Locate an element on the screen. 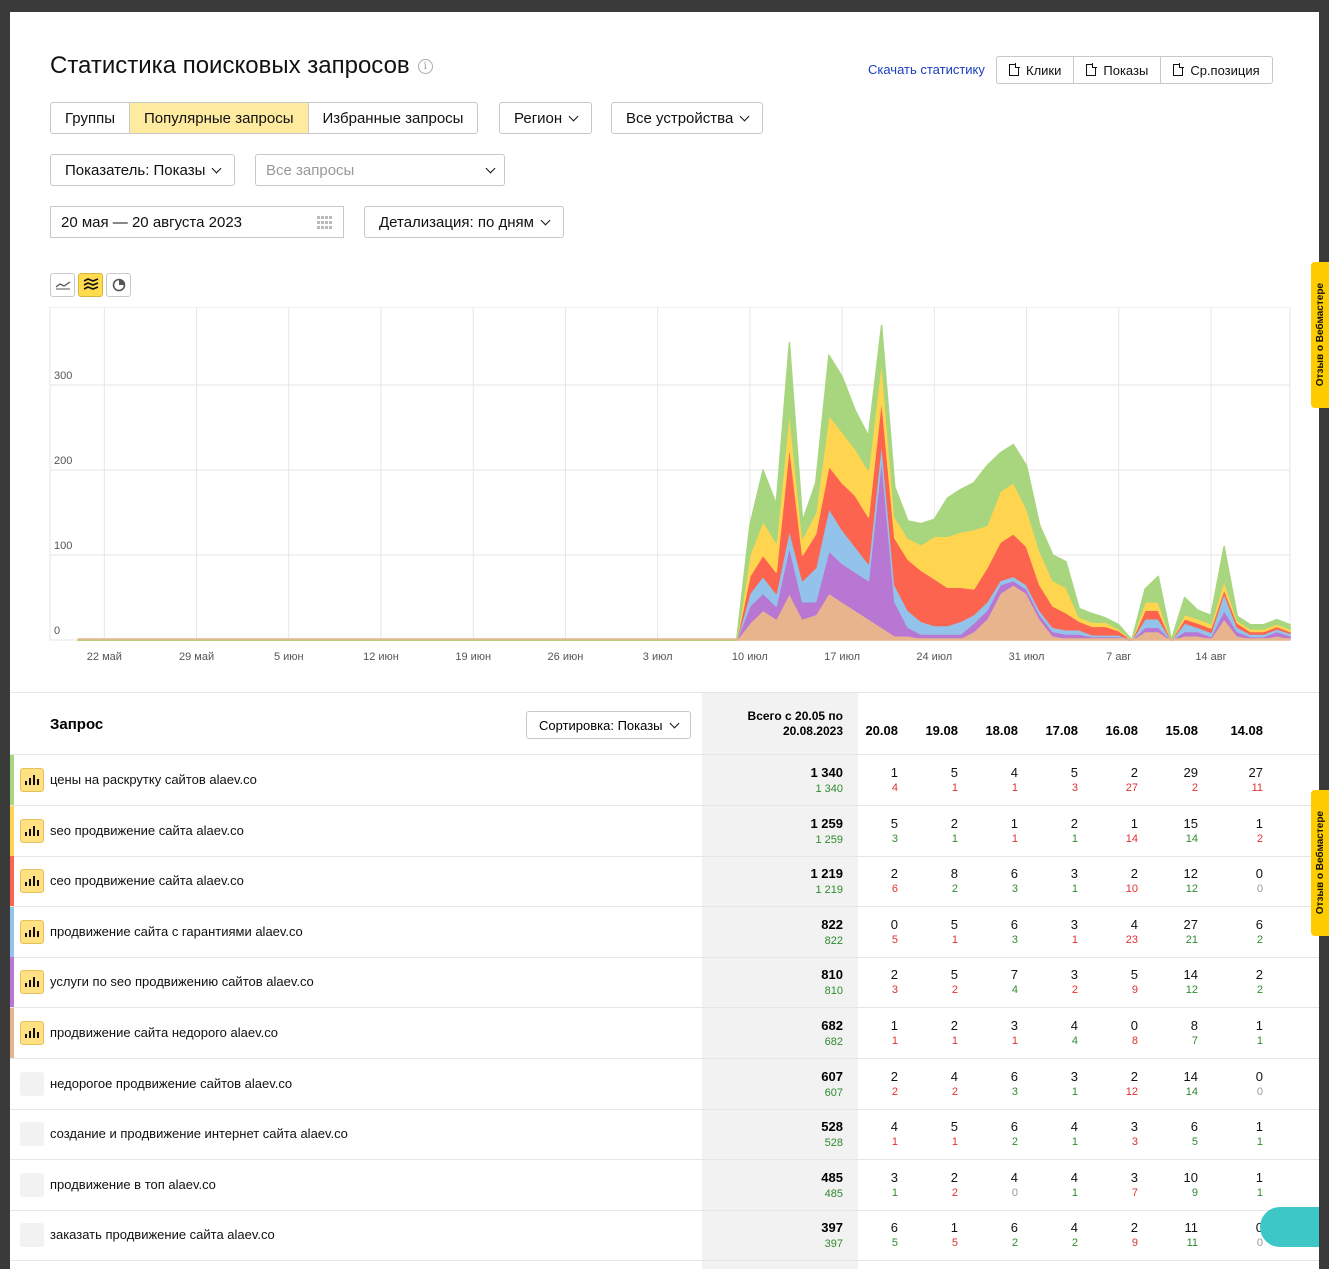 The height and width of the screenshot is (1269, 1329). sort-dropdown: Сортировка: Показы is located at coordinates (608, 725).